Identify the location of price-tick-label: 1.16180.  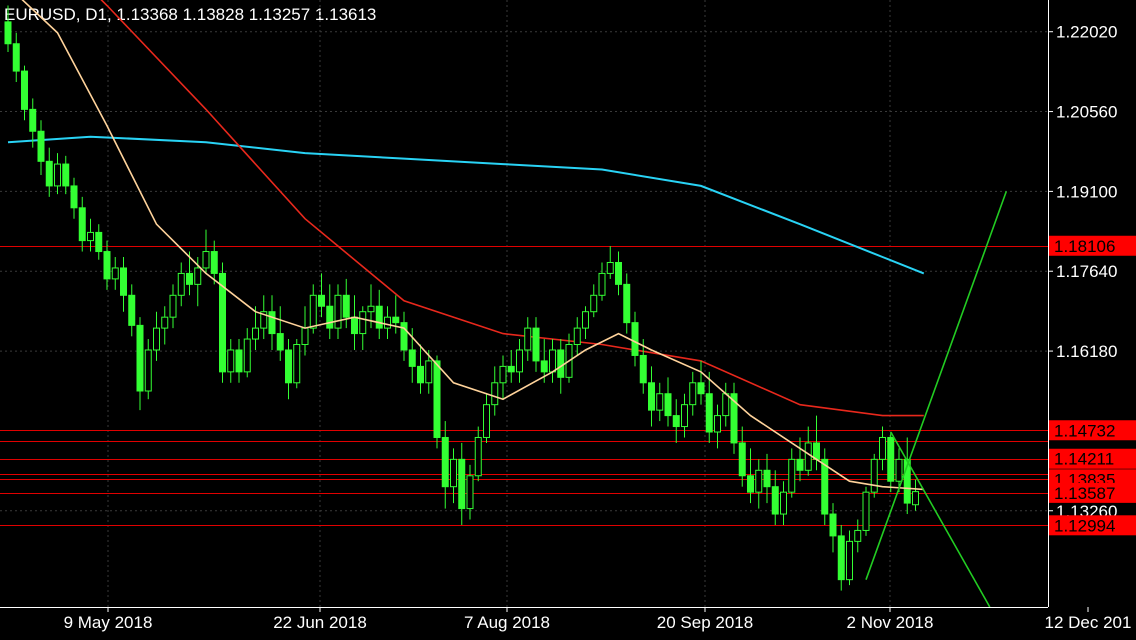
(1086, 351).